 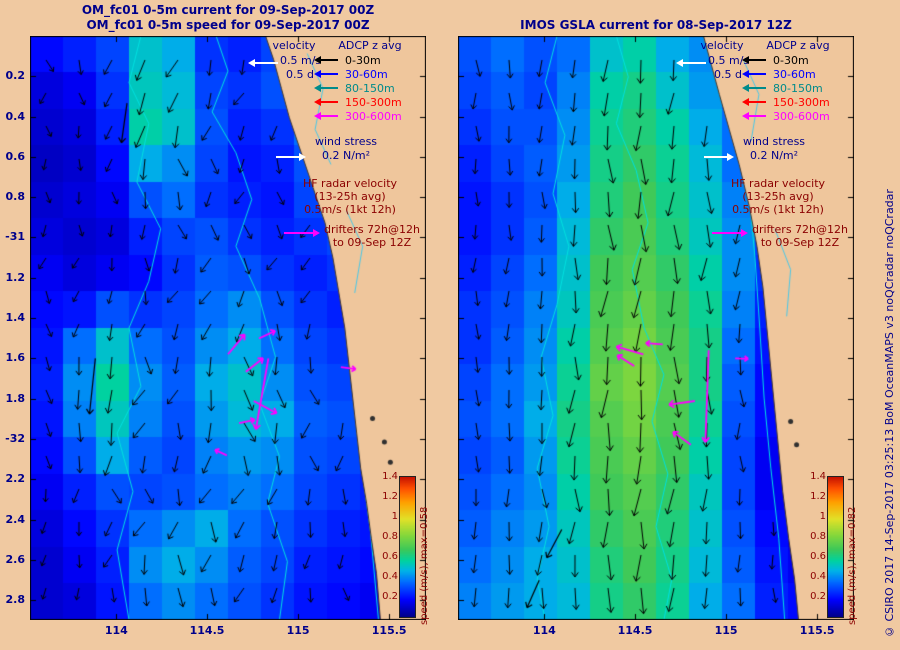 What do you see at coordinates (15, 358) in the screenshot?
I see `y-tick-label: 1.6` at bounding box center [15, 358].